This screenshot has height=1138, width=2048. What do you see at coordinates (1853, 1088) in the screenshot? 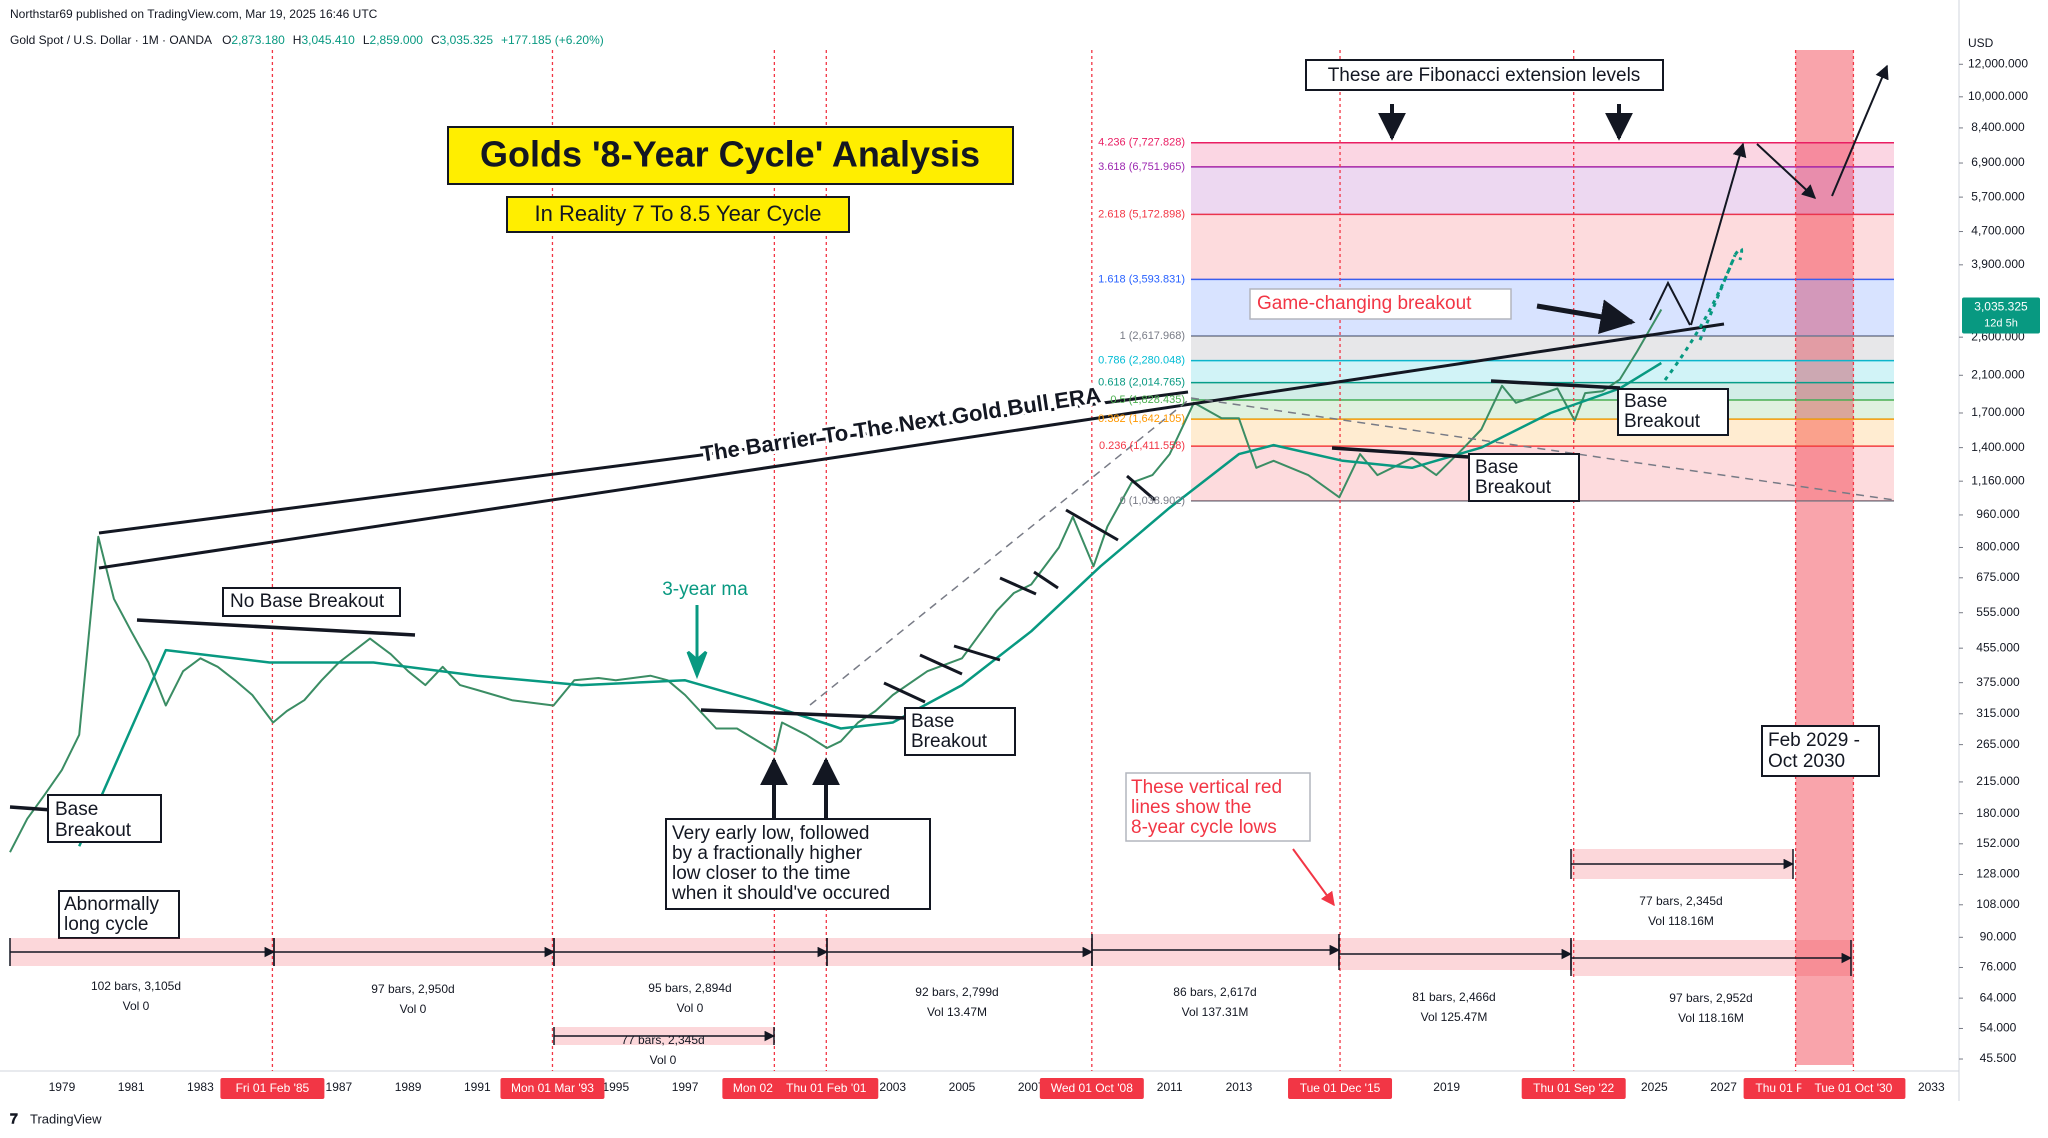
I see `cycle-date-tag: Tue 01 Oct '30` at bounding box center [1853, 1088].